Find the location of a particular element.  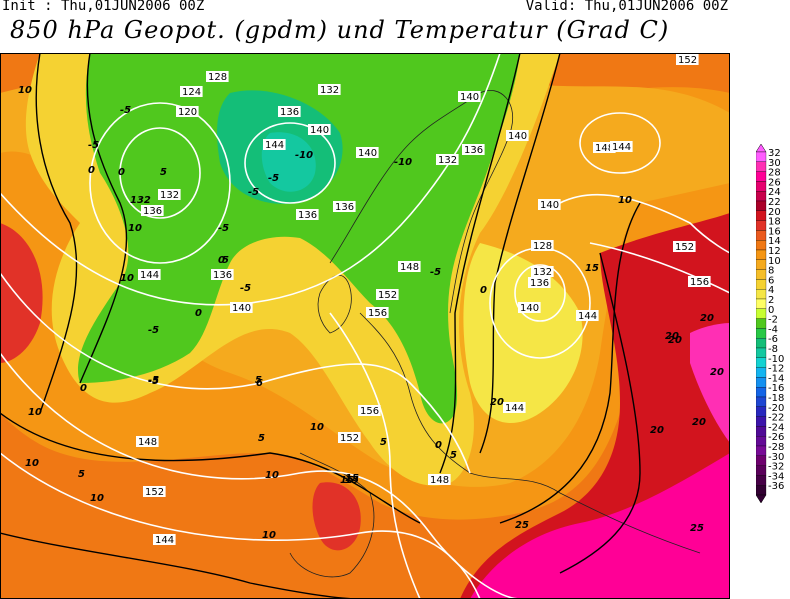

legend-label: -4 is located at coordinates (773, 329).